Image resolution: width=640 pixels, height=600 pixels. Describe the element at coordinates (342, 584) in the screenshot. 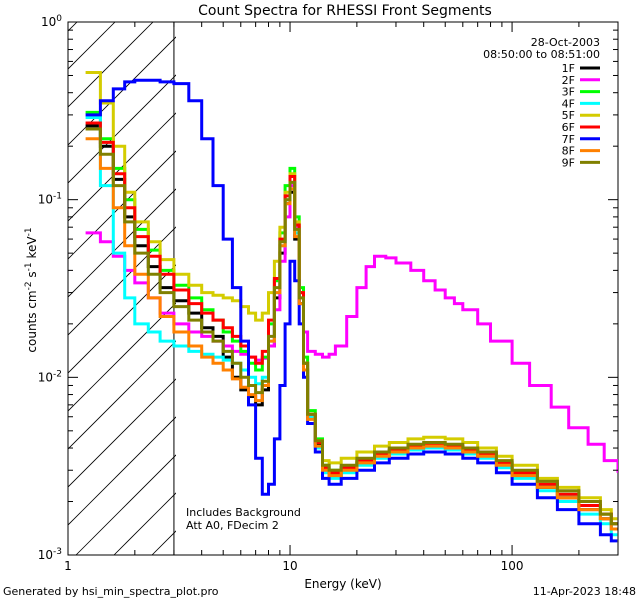

I see `x-axis-label: Energy (keV)` at that location.